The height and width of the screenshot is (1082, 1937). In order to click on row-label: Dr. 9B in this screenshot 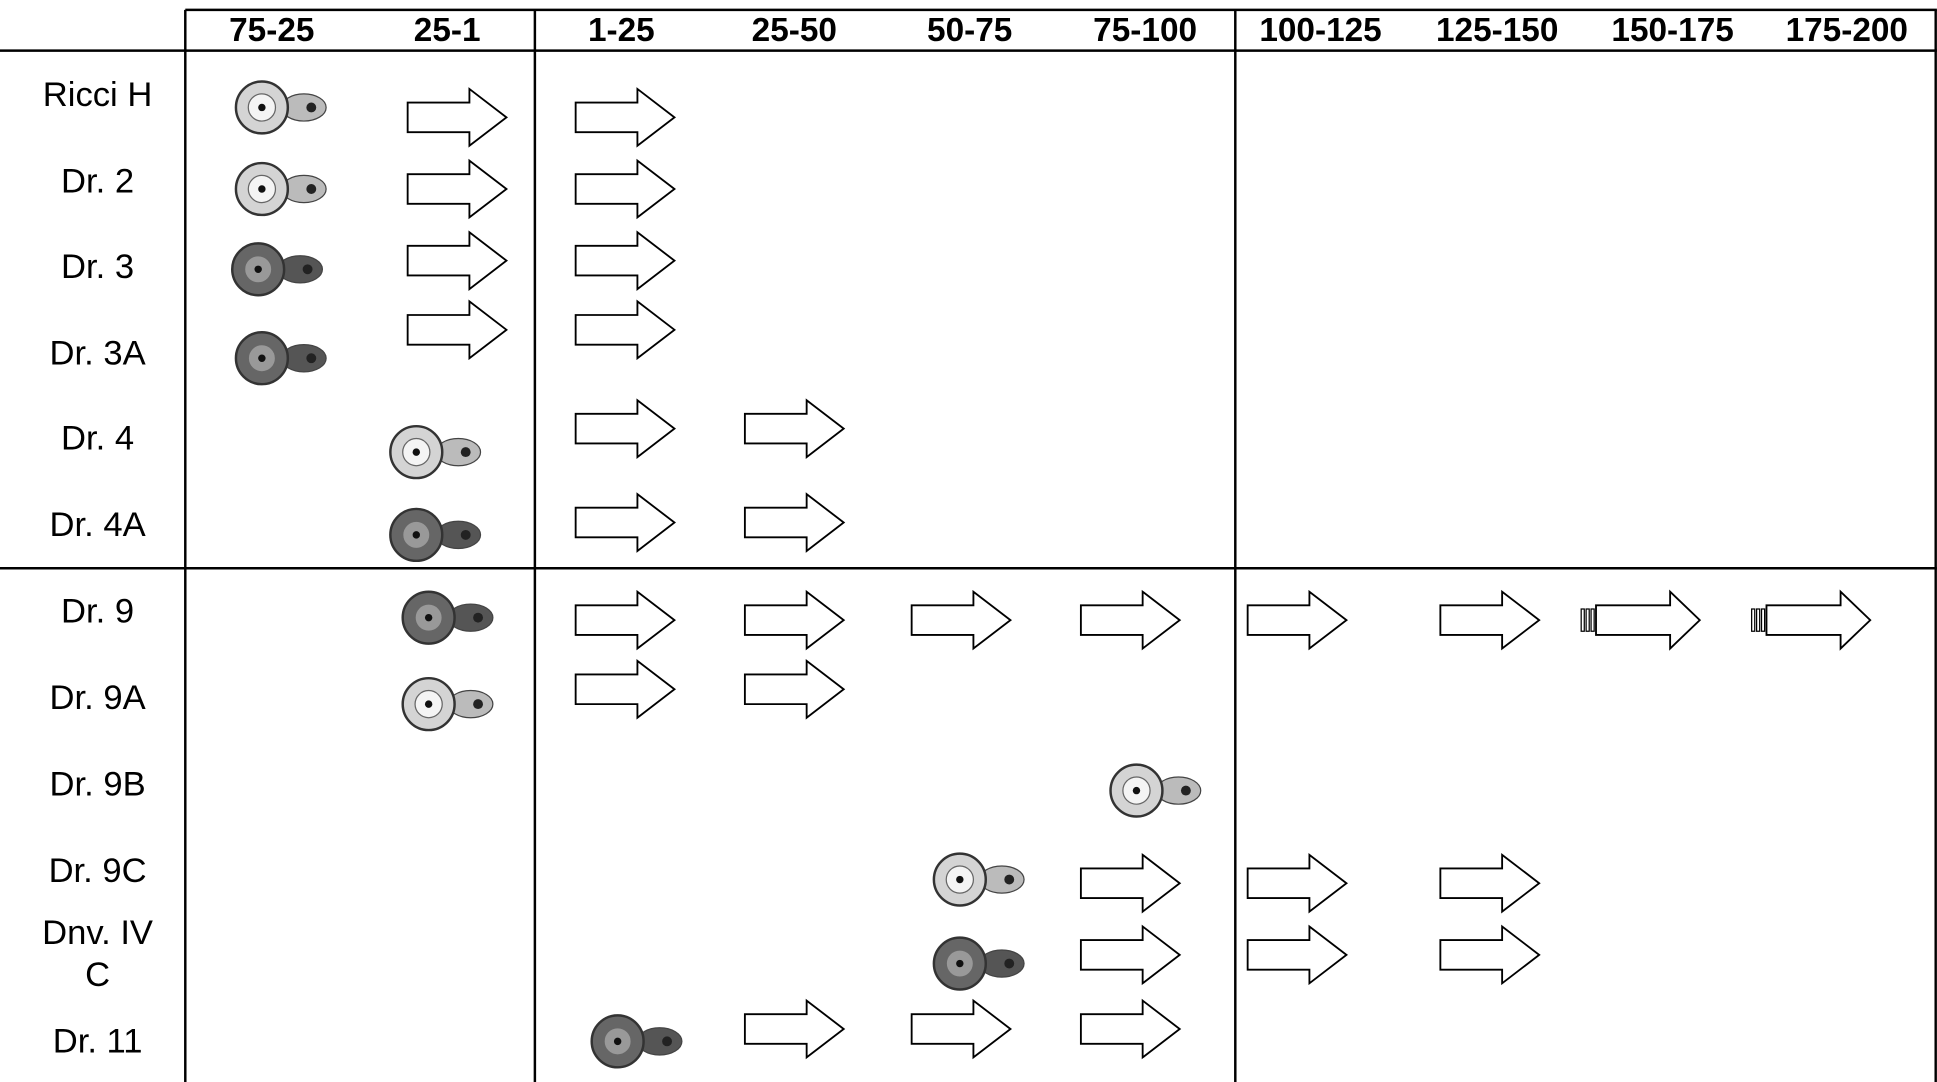, I will do `click(97, 783)`.